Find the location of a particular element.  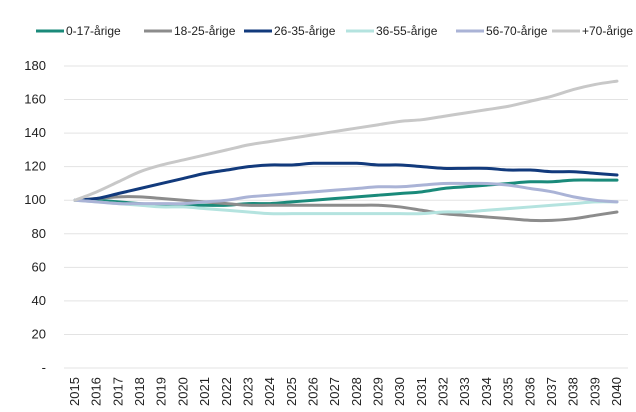

y-tick-label: 140 is located at coordinates (35, 132).